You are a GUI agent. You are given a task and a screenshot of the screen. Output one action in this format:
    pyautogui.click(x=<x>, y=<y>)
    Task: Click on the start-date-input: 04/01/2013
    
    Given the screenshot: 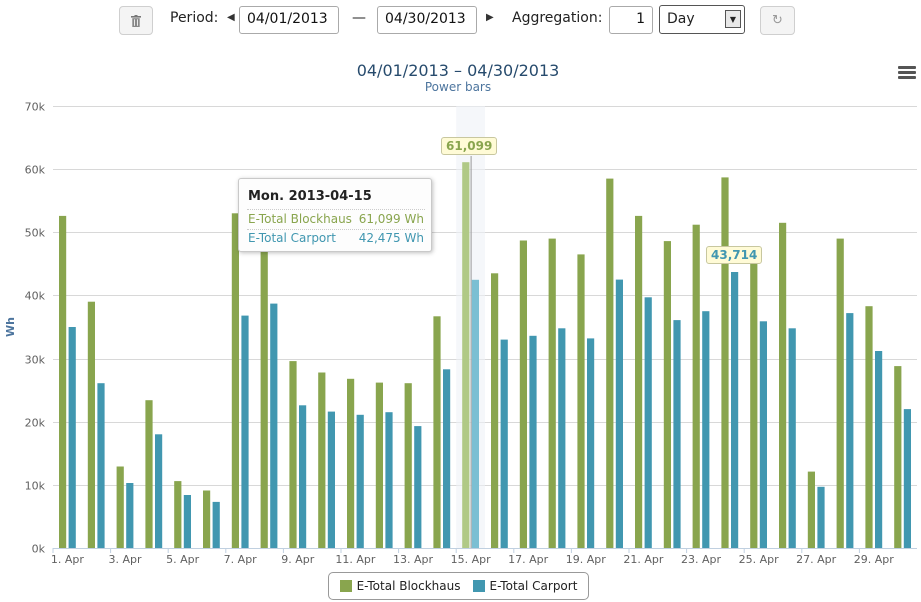 What is the action you would take?
    pyautogui.click(x=289, y=20)
    